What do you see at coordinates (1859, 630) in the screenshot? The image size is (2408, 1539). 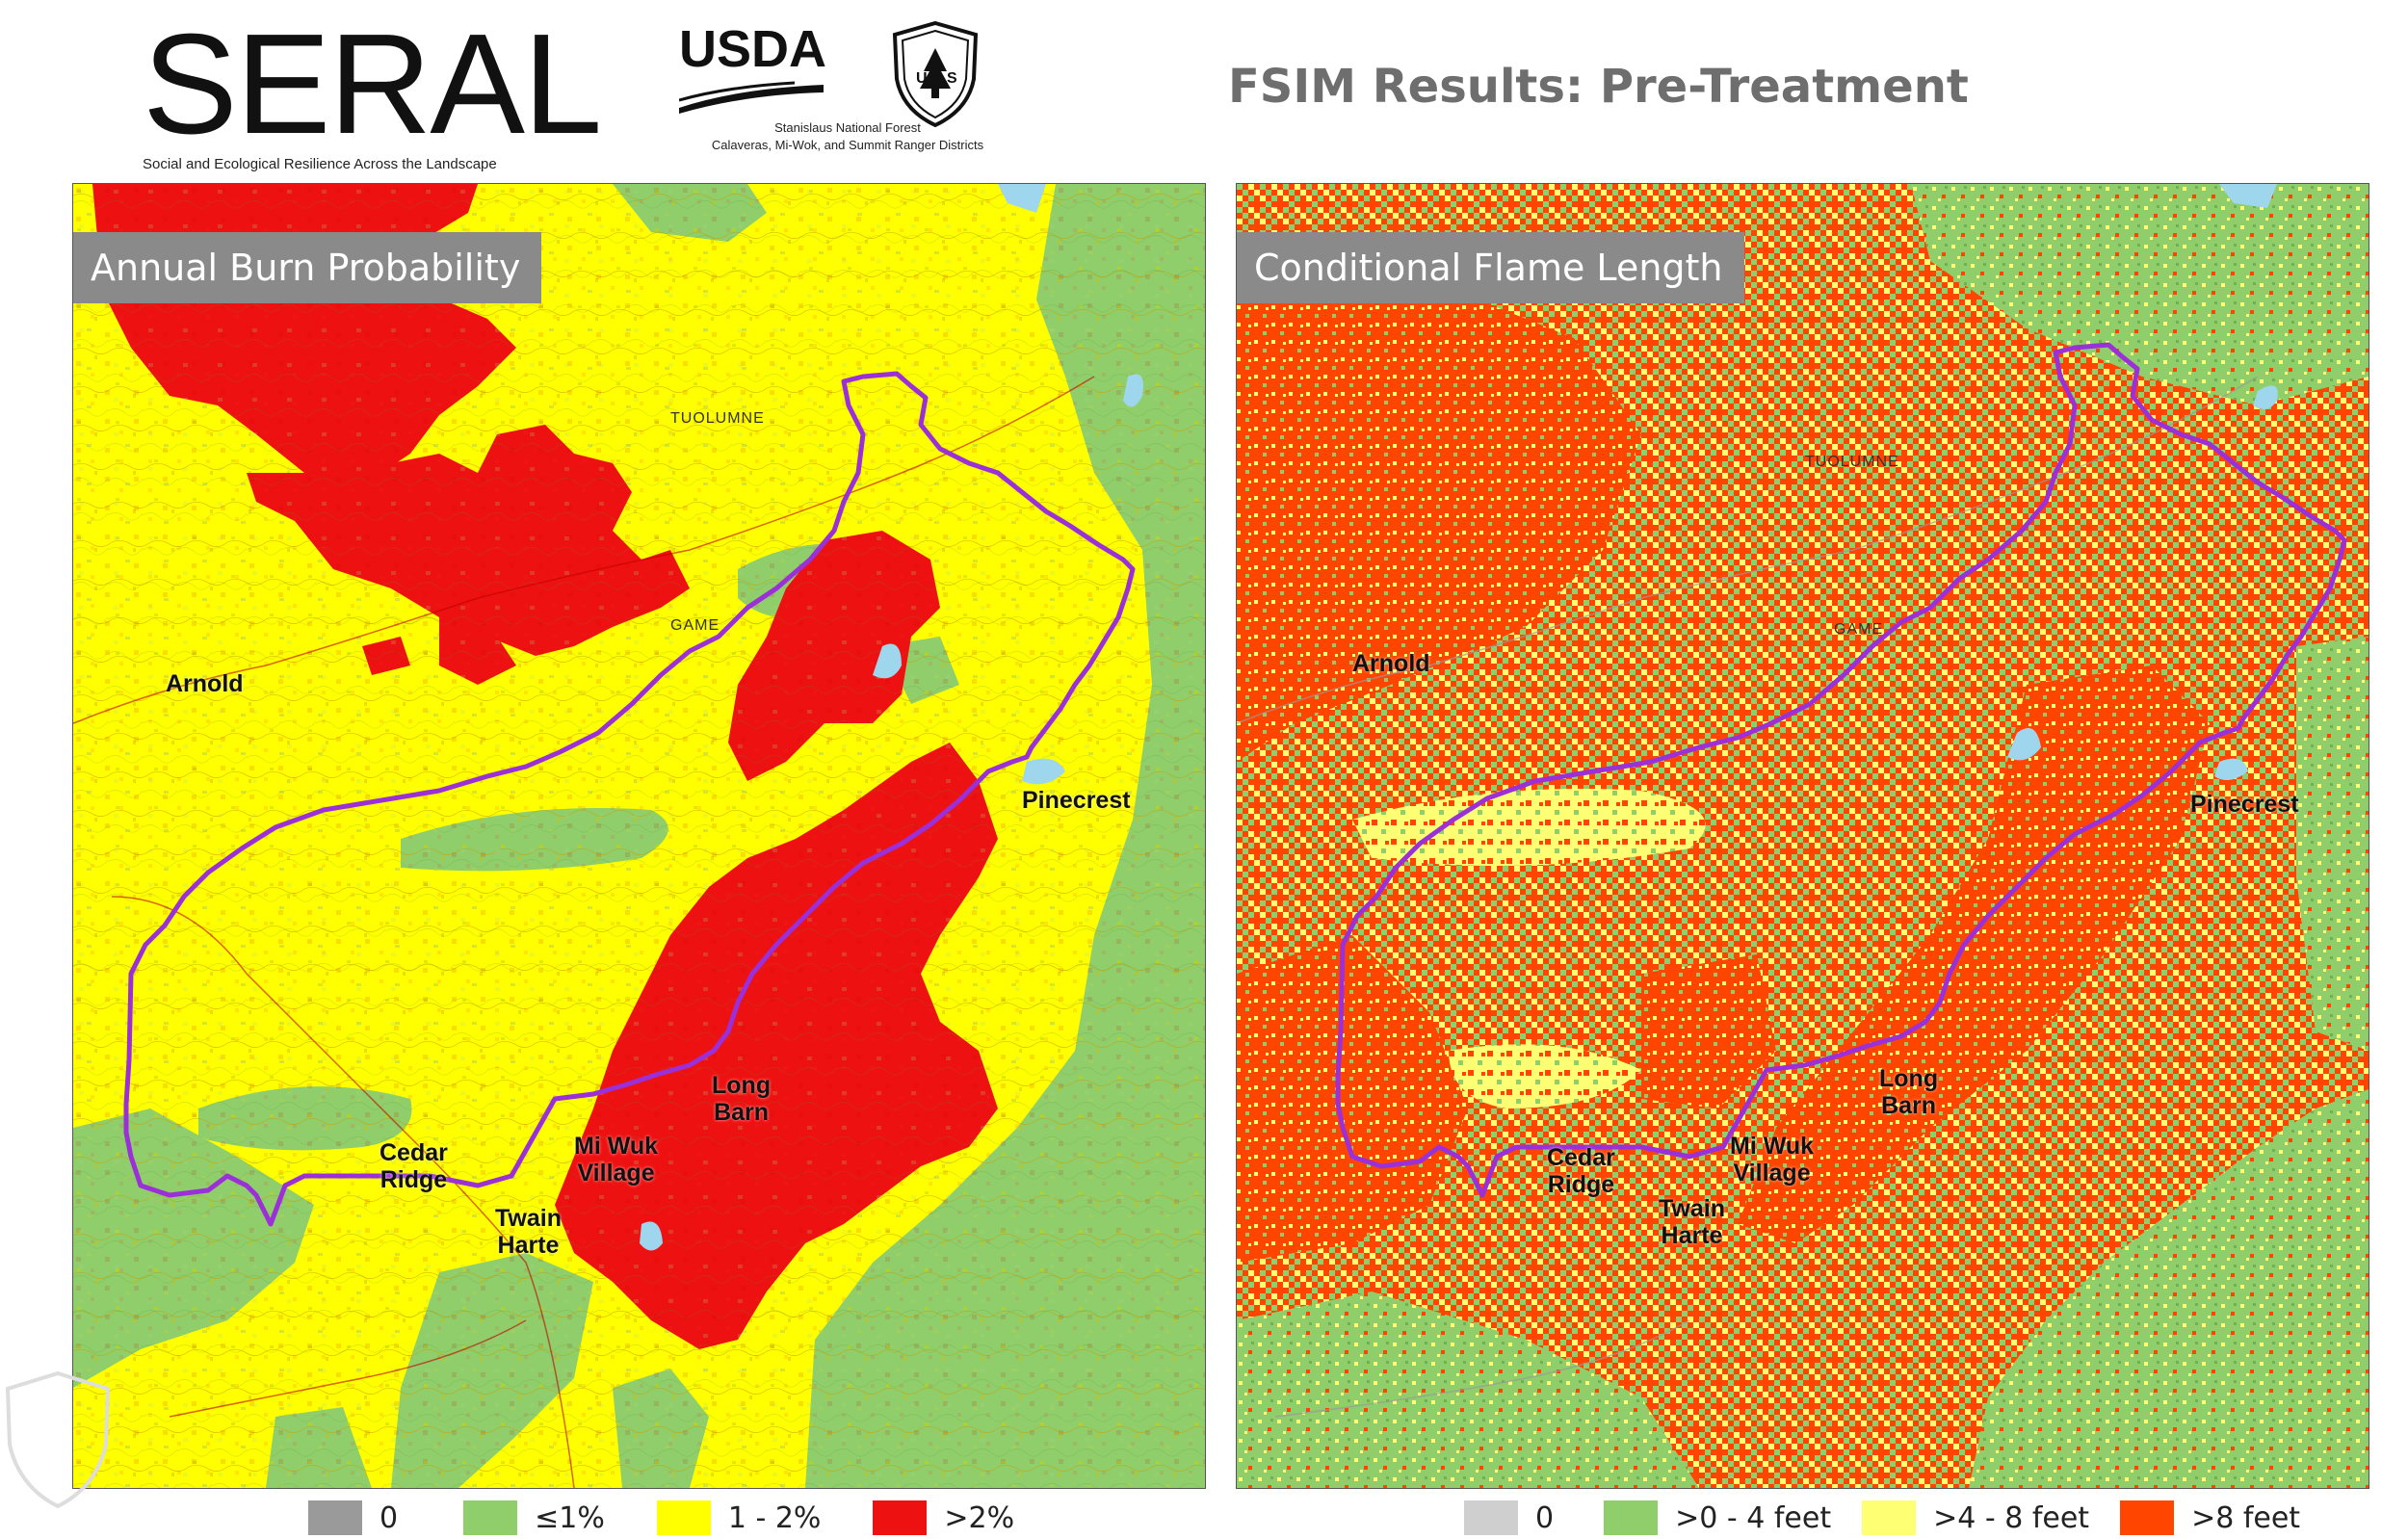 I see `right-label-game: GAME` at bounding box center [1859, 630].